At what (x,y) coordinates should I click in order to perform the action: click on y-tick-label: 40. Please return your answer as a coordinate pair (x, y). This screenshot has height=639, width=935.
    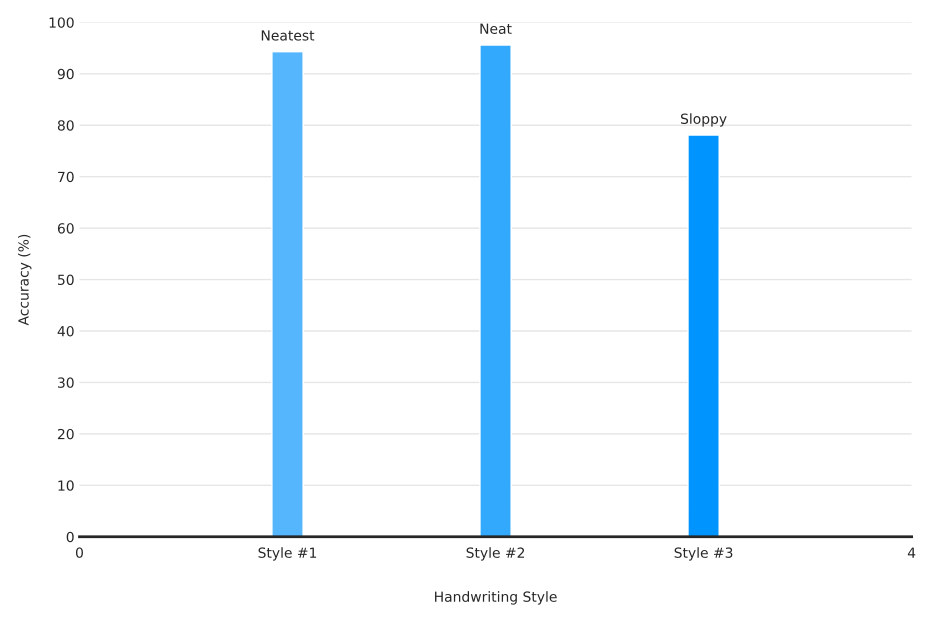
    Looking at the image, I should click on (66, 331).